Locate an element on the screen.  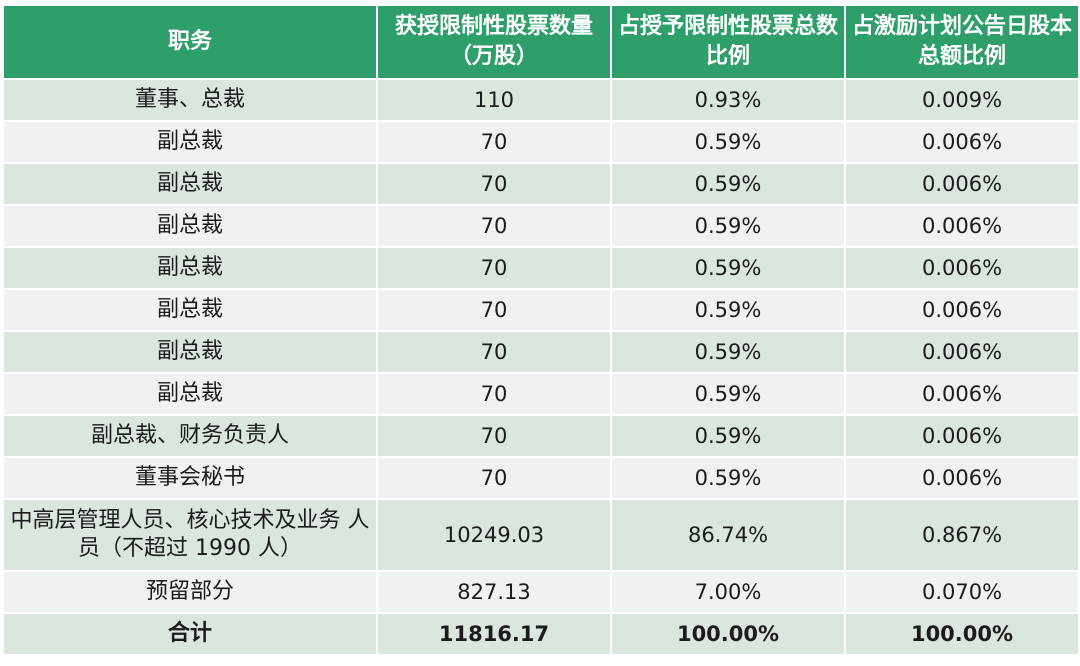
header-pct-of-capital: 占激励计划公告日股本总额比例 is located at coordinates (962, 42).